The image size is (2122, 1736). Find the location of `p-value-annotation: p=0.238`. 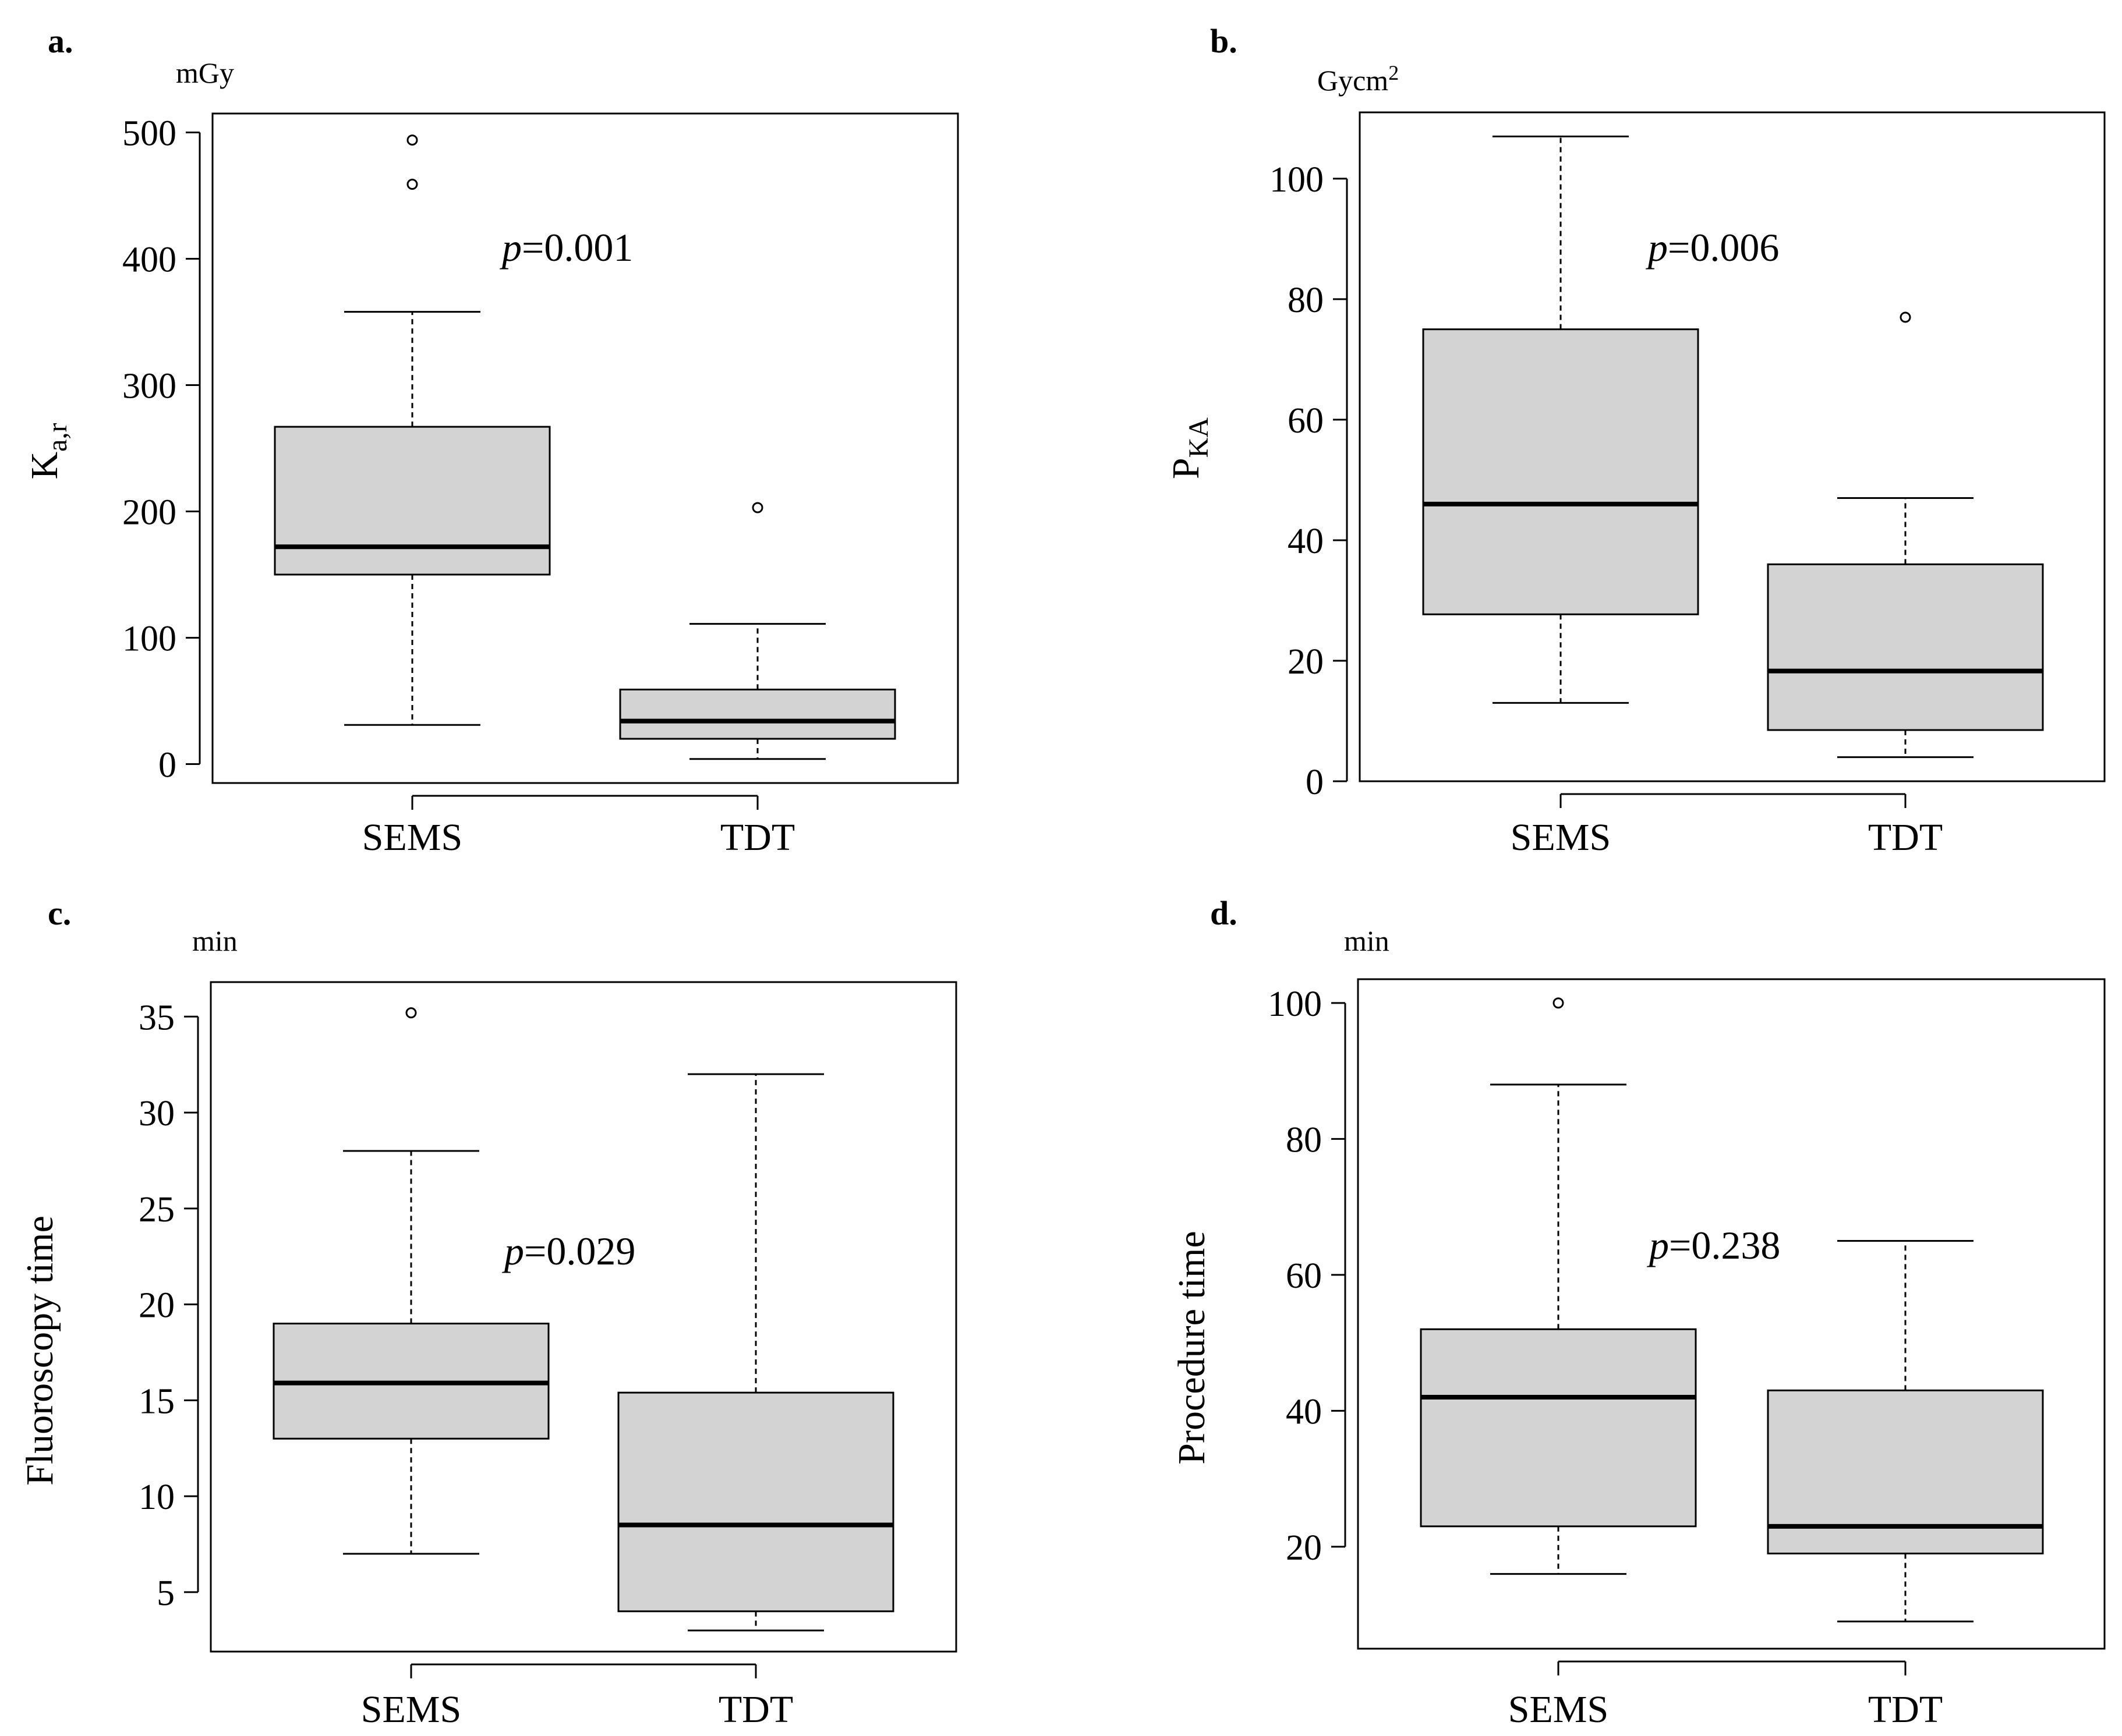

p-value-annotation: p=0.238 is located at coordinates (1713, 1245).